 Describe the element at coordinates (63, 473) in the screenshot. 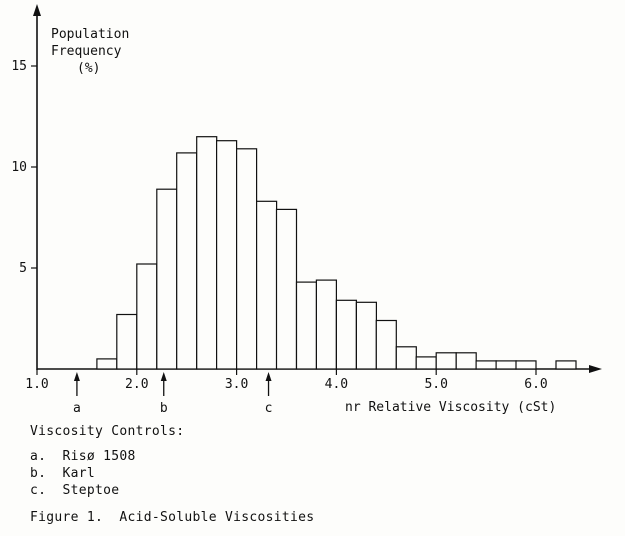

I see `legend-item-b: b. Karl` at that location.